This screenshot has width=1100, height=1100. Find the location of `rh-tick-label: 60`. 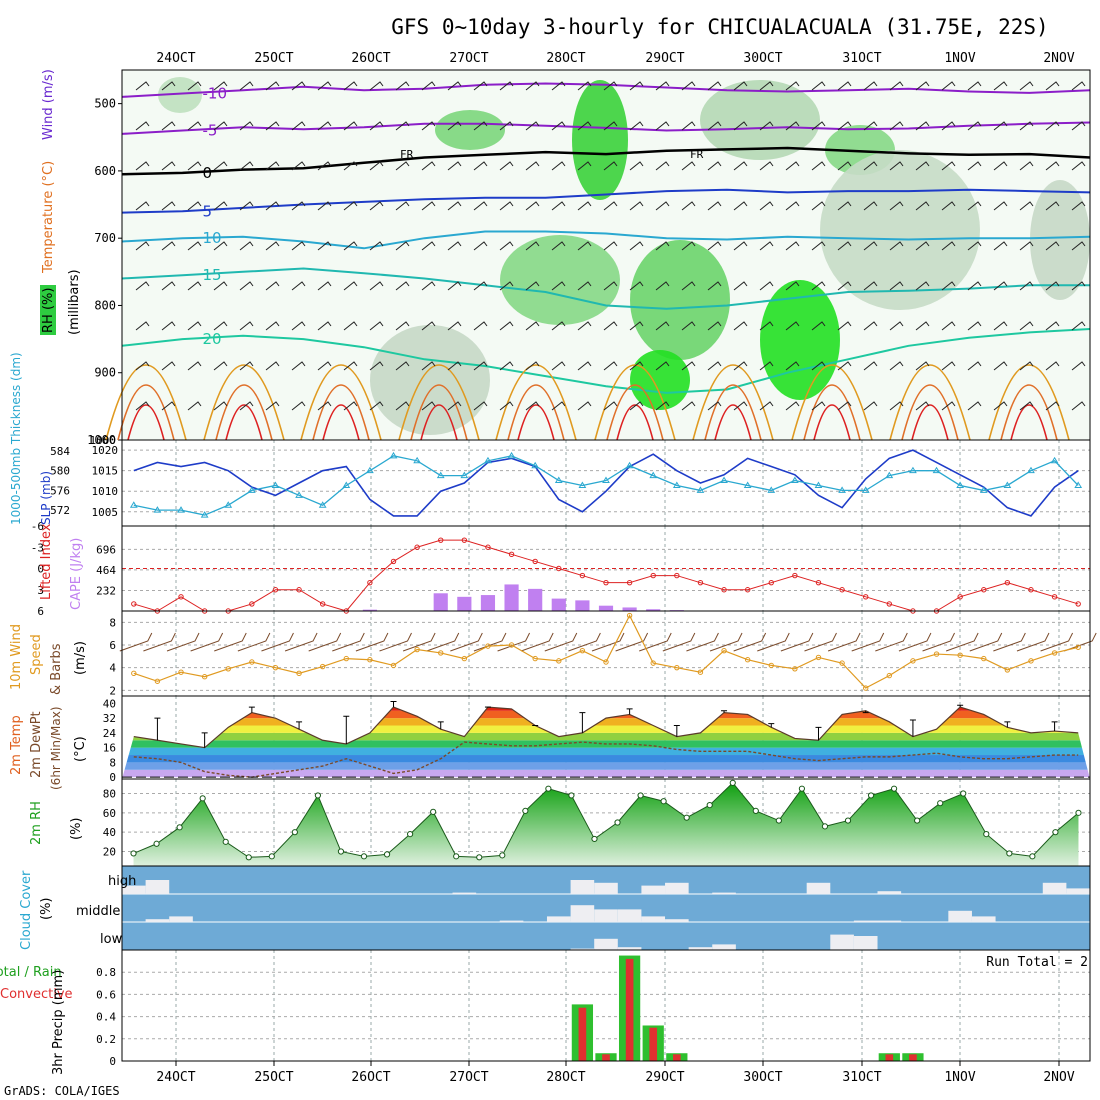

rh-tick-label: 60 is located at coordinates (109, 813).